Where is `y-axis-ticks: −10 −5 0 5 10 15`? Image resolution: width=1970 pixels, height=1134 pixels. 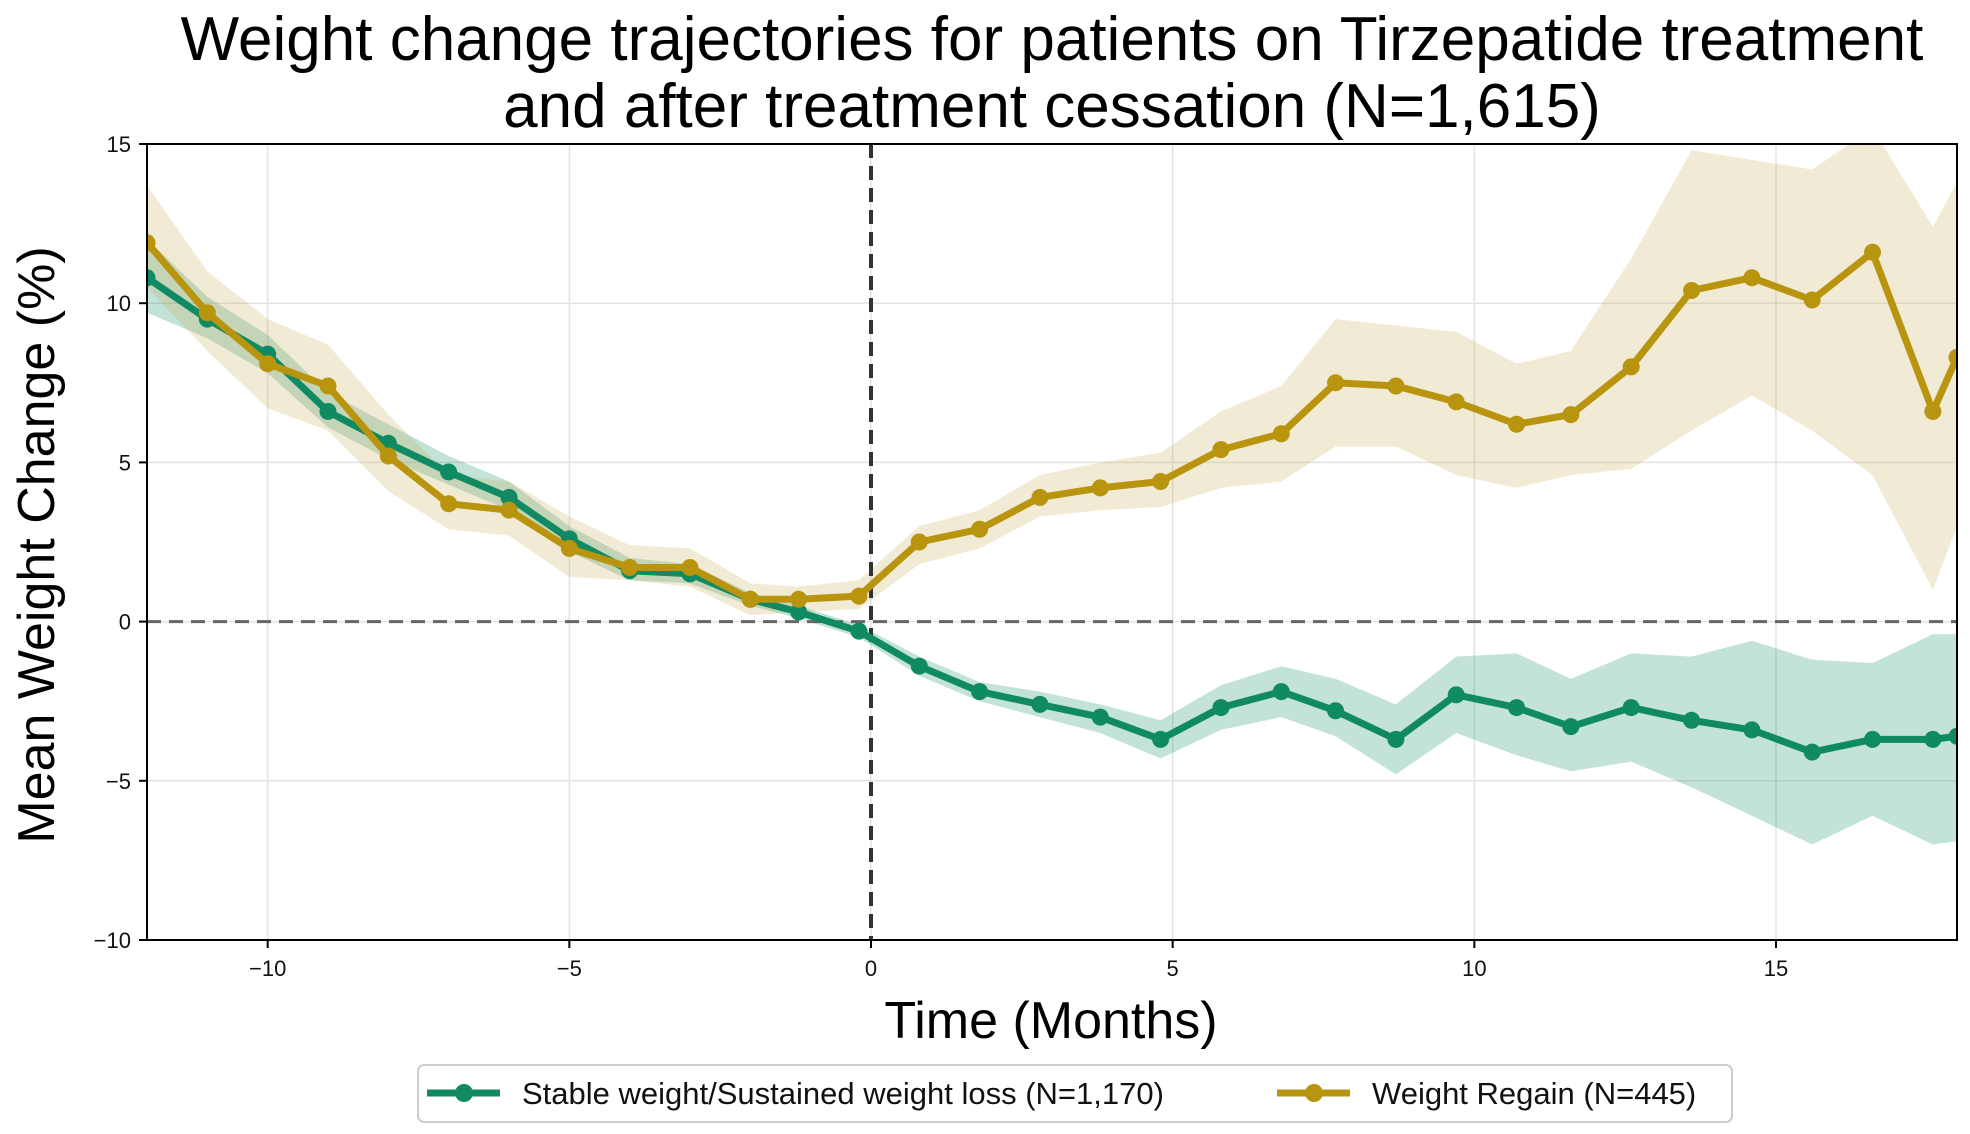
y-axis-ticks: −10 −5 0 5 10 15 is located at coordinates (120, 542).